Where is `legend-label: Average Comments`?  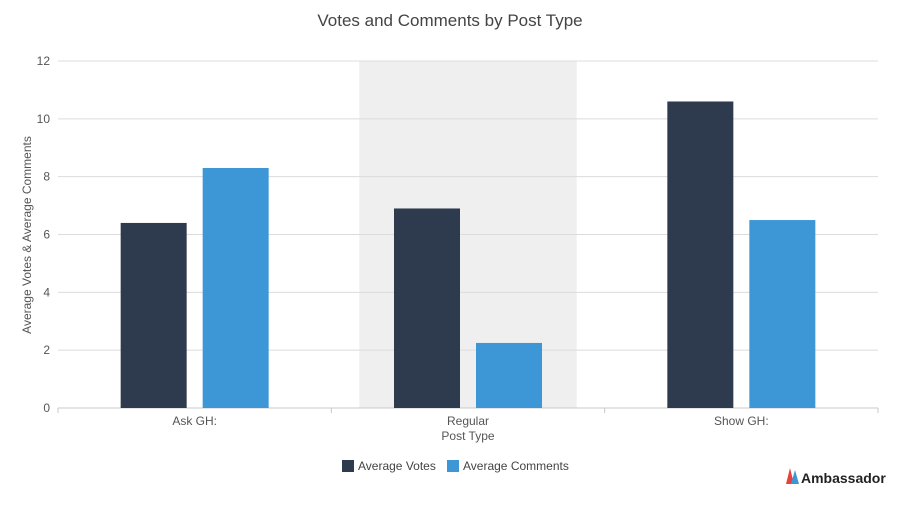 legend-label: Average Comments is located at coordinates (516, 466).